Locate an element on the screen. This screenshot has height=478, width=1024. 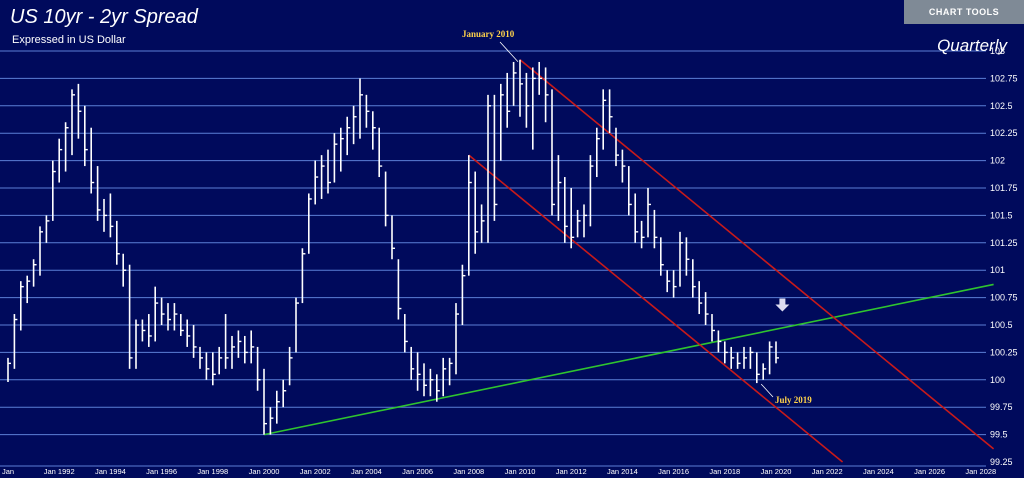
x-tick-label: Jan 2026 is located at coordinates (929, 471).